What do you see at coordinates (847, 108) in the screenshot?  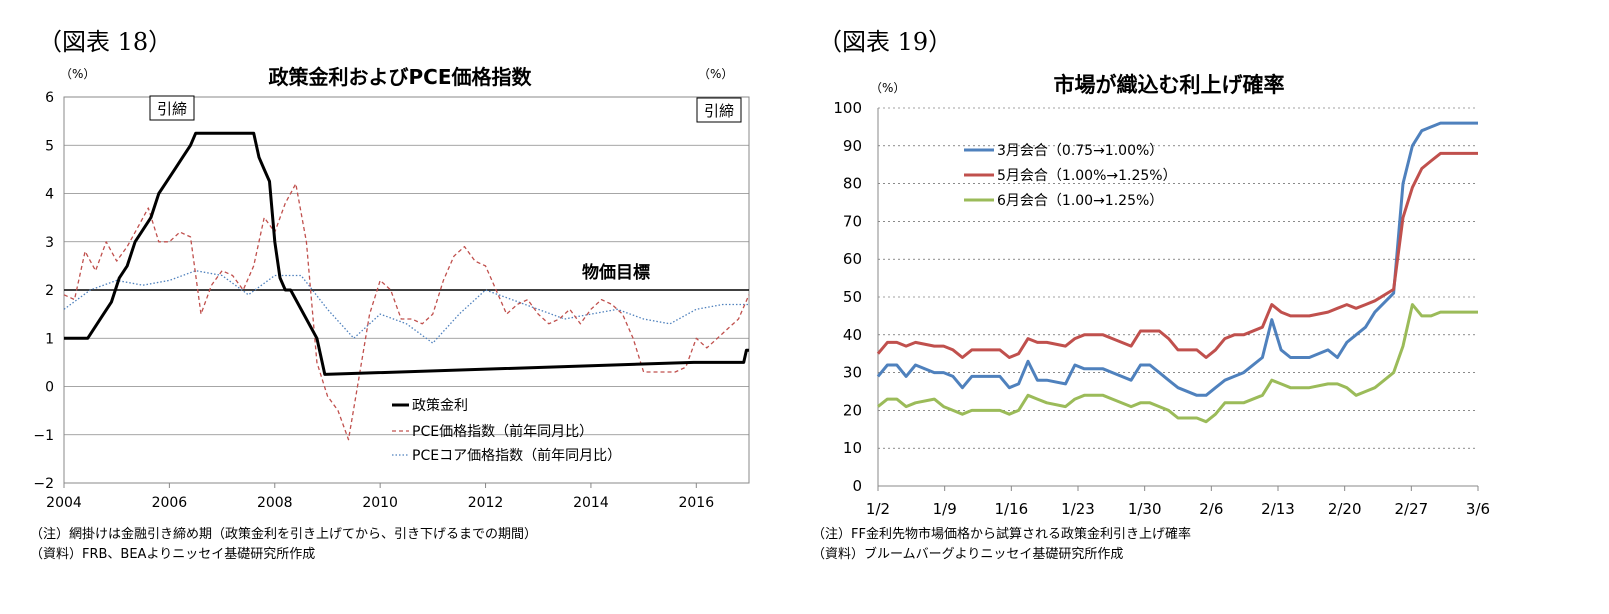 I see `y-tick-label: 100` at bounding box center [847, 108].